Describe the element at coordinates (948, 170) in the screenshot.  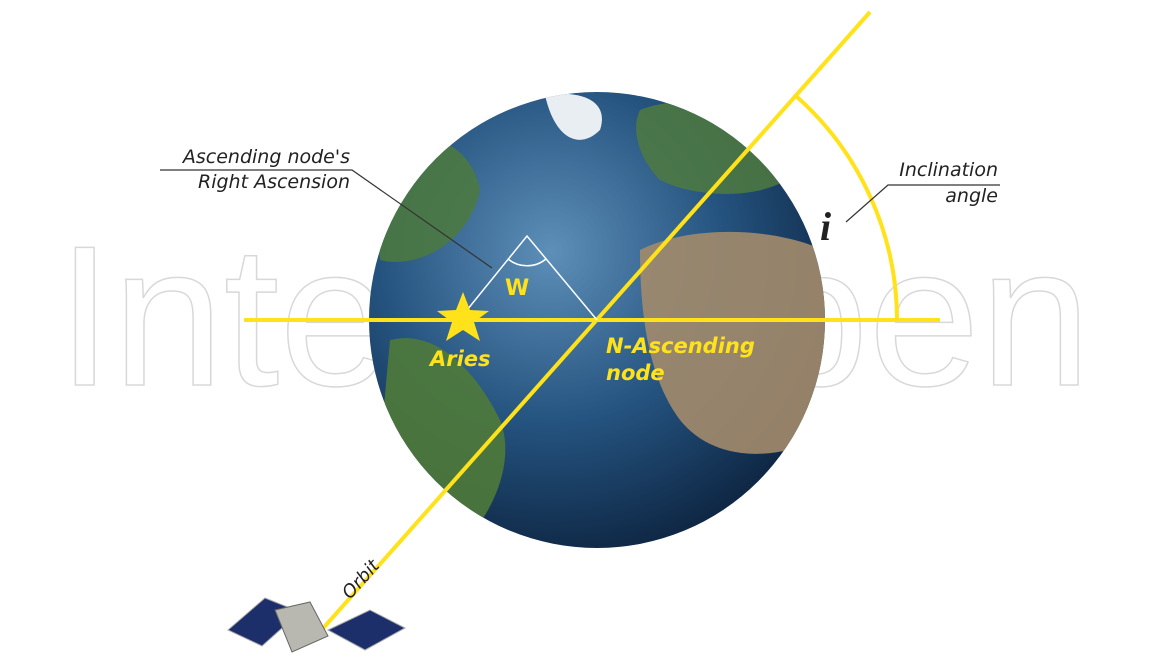
I see `label: Inclination` at that location.